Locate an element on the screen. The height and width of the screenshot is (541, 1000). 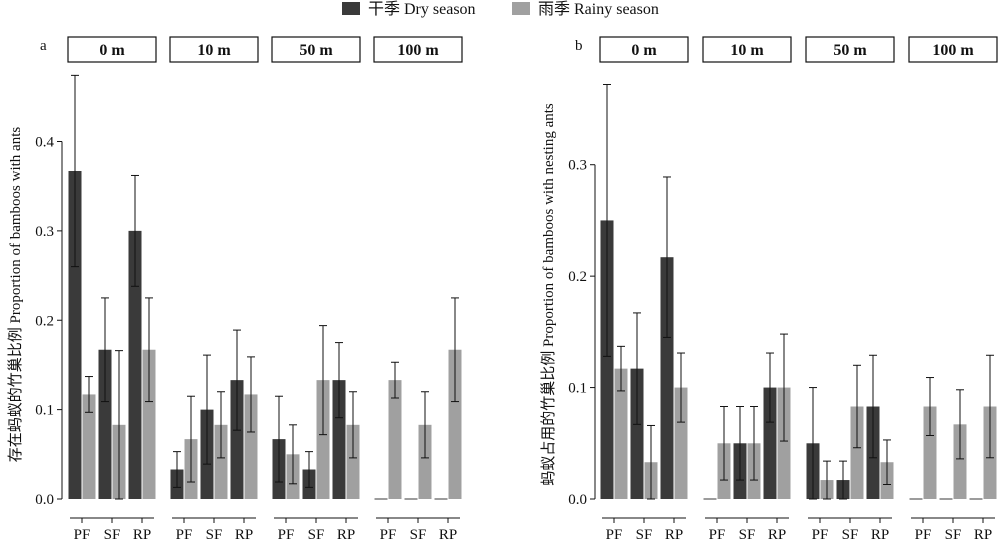
legend-swatch-rainy is located at coordinates (521, 8).